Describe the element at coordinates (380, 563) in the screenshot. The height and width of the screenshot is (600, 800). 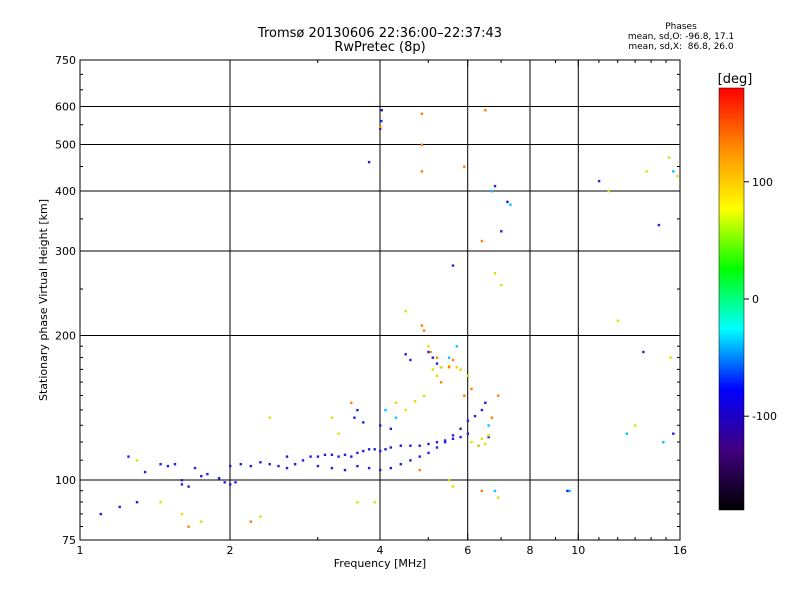
I see `x-axis-label: Frequency [MHz]` at that location.